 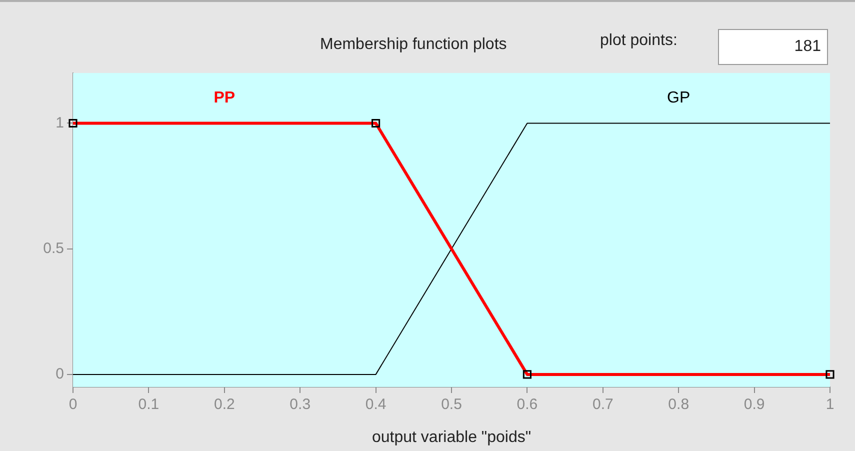 What do you see at coordinates (60, 123) in the screenshot?
I see `y-tick-label: 1` at bounding box center [60, 123].